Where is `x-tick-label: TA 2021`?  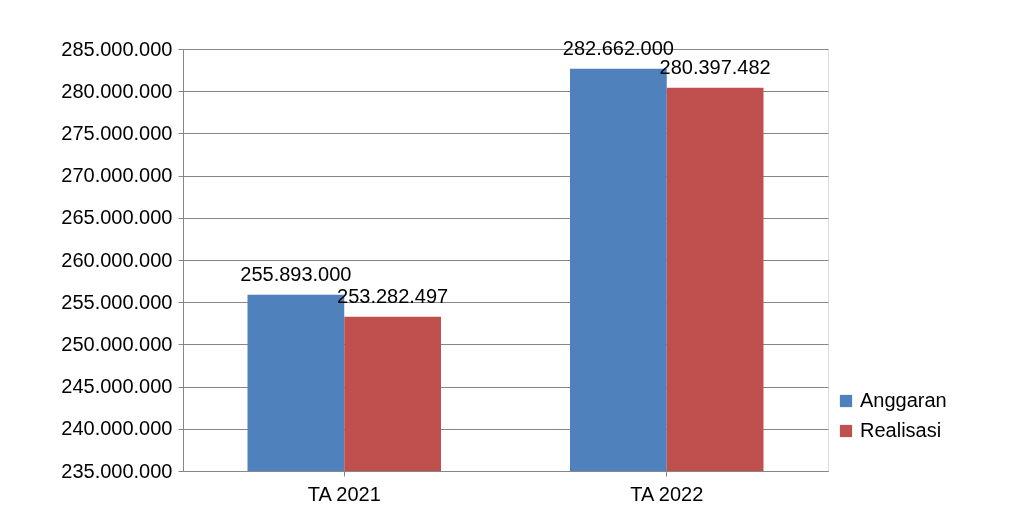 x-tick-label: TA 2021 is located at coordinates (344, 493).